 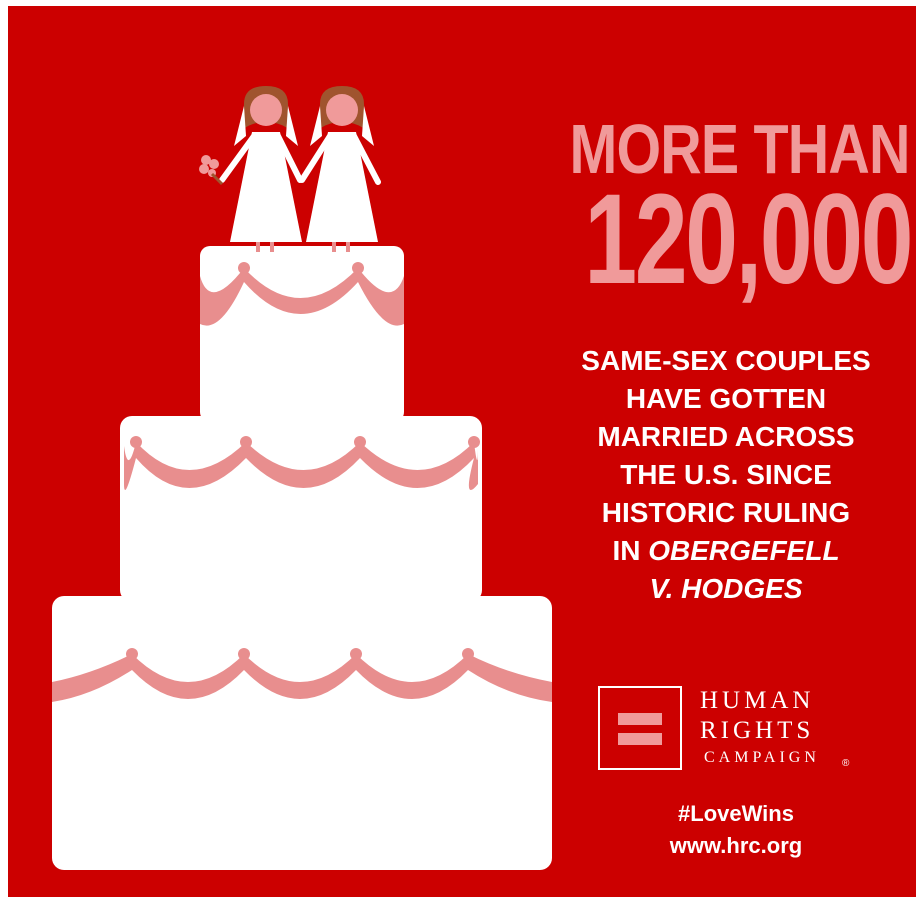 What do you see at coordinates (211, 170) in the screenshot?
I see `bouquet-icon` at bounding box center [211, 170].